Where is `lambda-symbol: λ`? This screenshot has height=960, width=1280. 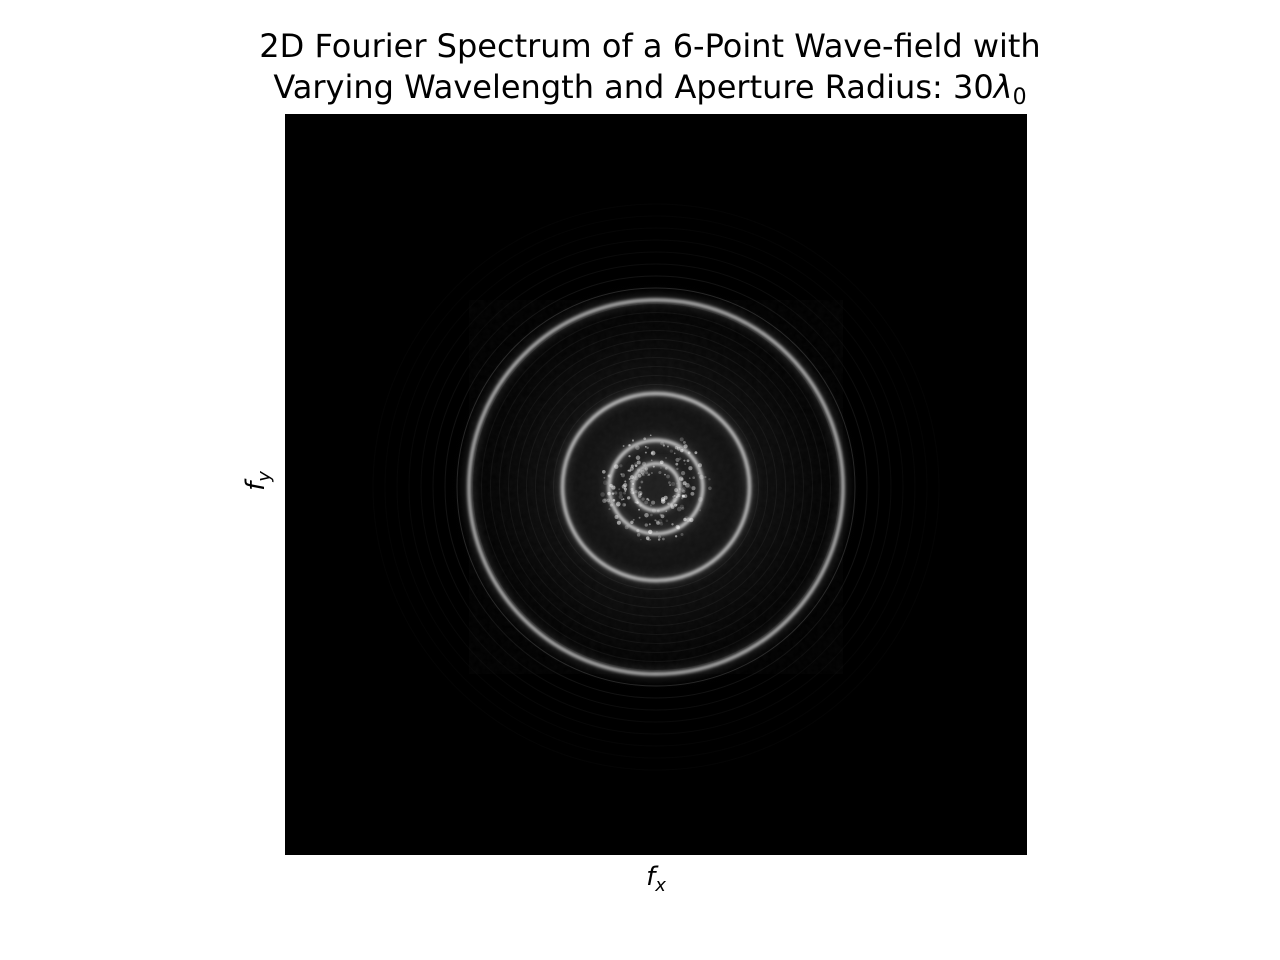
lambda-symbol: λ is located at coordinates (1003, 87).